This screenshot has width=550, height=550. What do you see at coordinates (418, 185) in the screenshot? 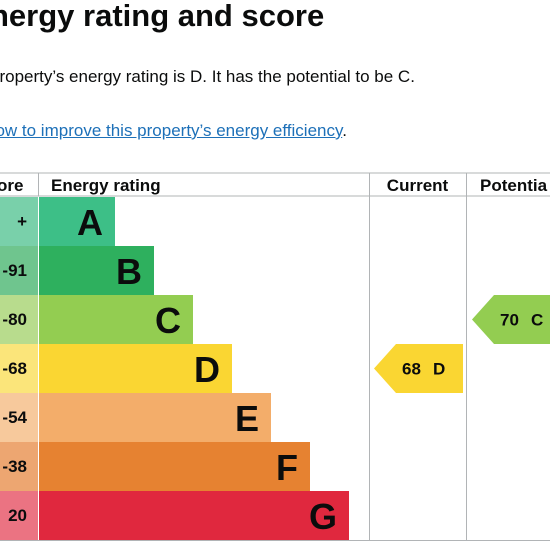
I see `column-header-current: Current` at bounding box center [418, 185].